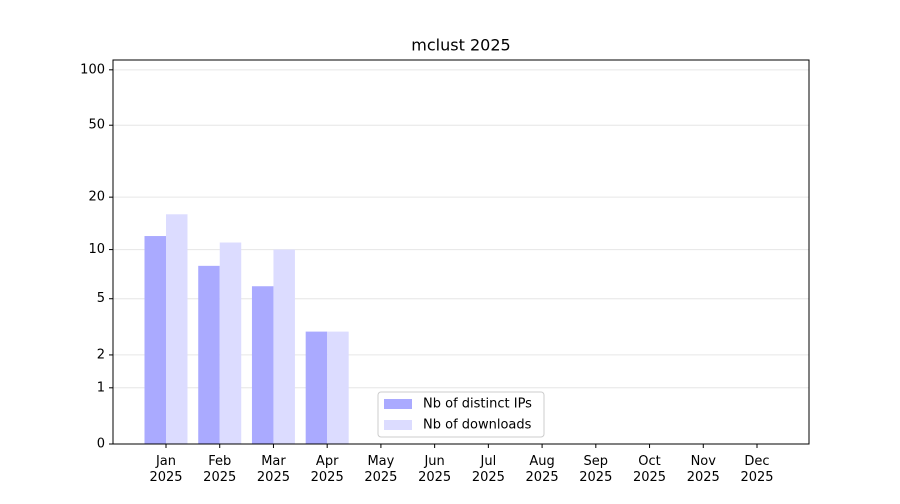 This screenshot has width=900, height=504. Describe the element at coordinates (96, 197) in the screenshot. I see `y-tick-label: 20` at that location.